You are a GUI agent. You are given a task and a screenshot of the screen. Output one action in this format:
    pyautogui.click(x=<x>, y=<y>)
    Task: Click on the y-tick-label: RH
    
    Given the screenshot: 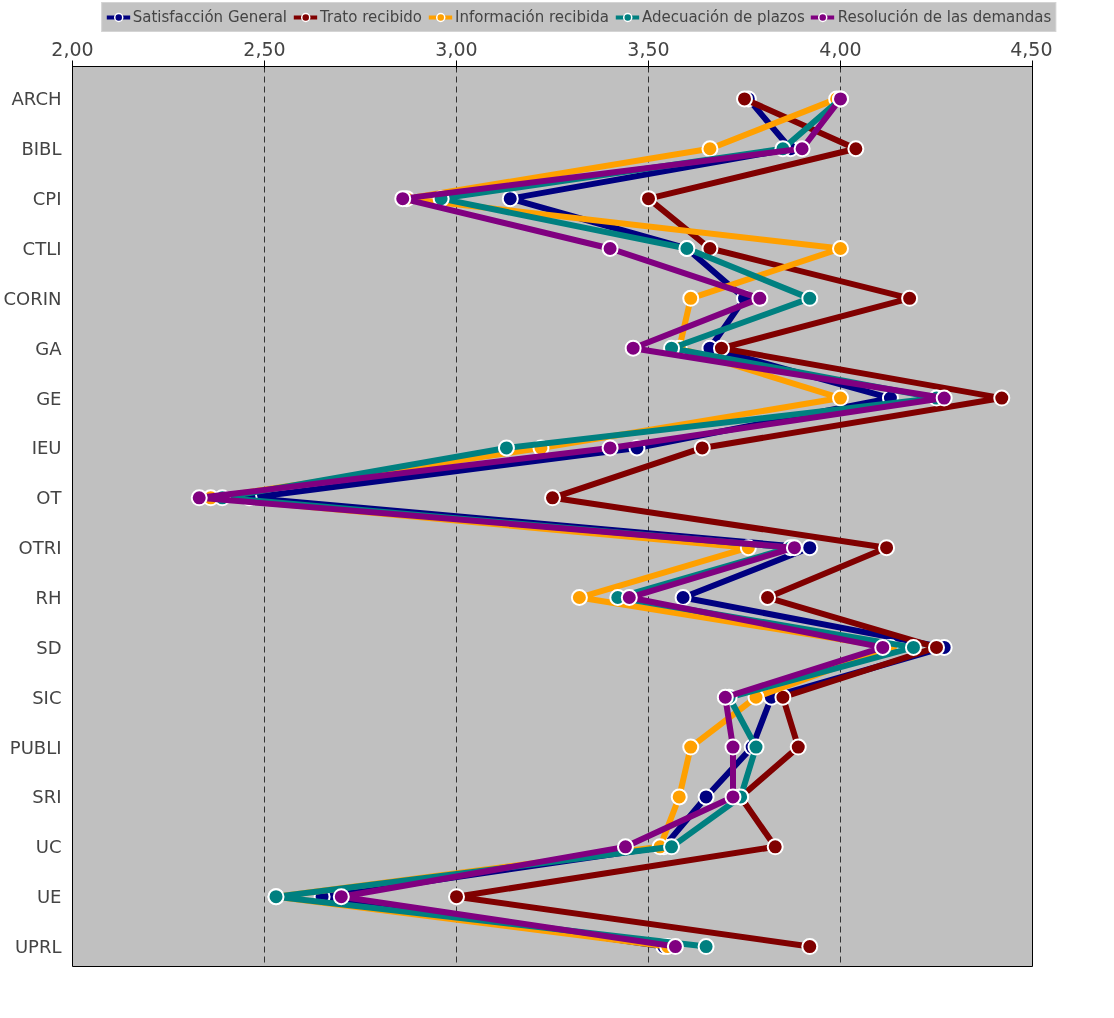 What is the action you would take?
    pyautogui.click(x=48, y=598)
    